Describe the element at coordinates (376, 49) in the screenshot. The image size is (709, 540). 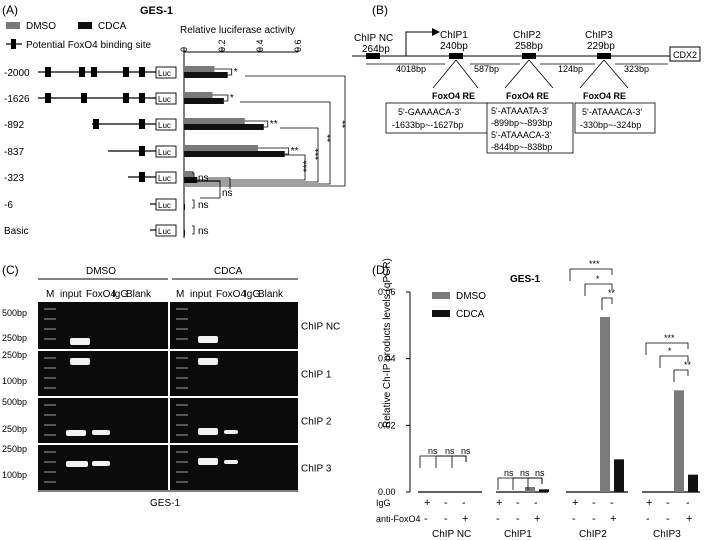
I see `chip-nc-bp: 264bp` at that location.